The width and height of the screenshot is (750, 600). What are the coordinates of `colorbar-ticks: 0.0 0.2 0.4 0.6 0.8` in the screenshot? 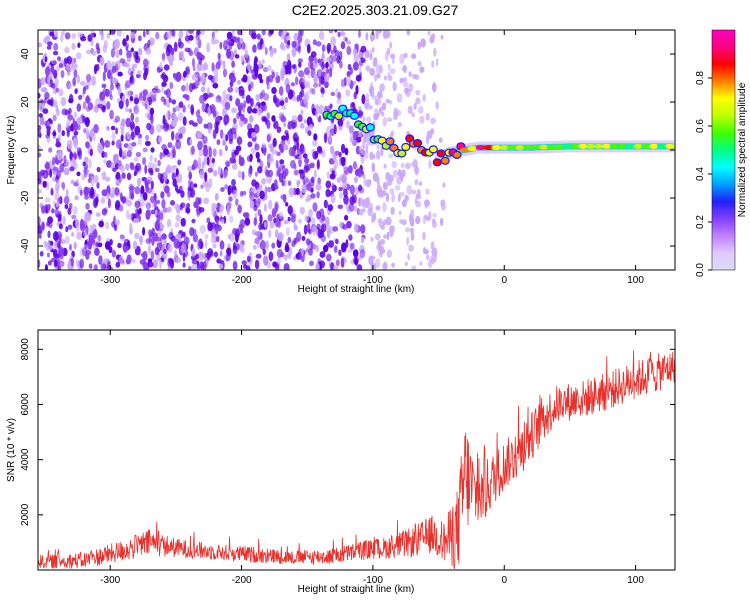 It's located at (703, 174).